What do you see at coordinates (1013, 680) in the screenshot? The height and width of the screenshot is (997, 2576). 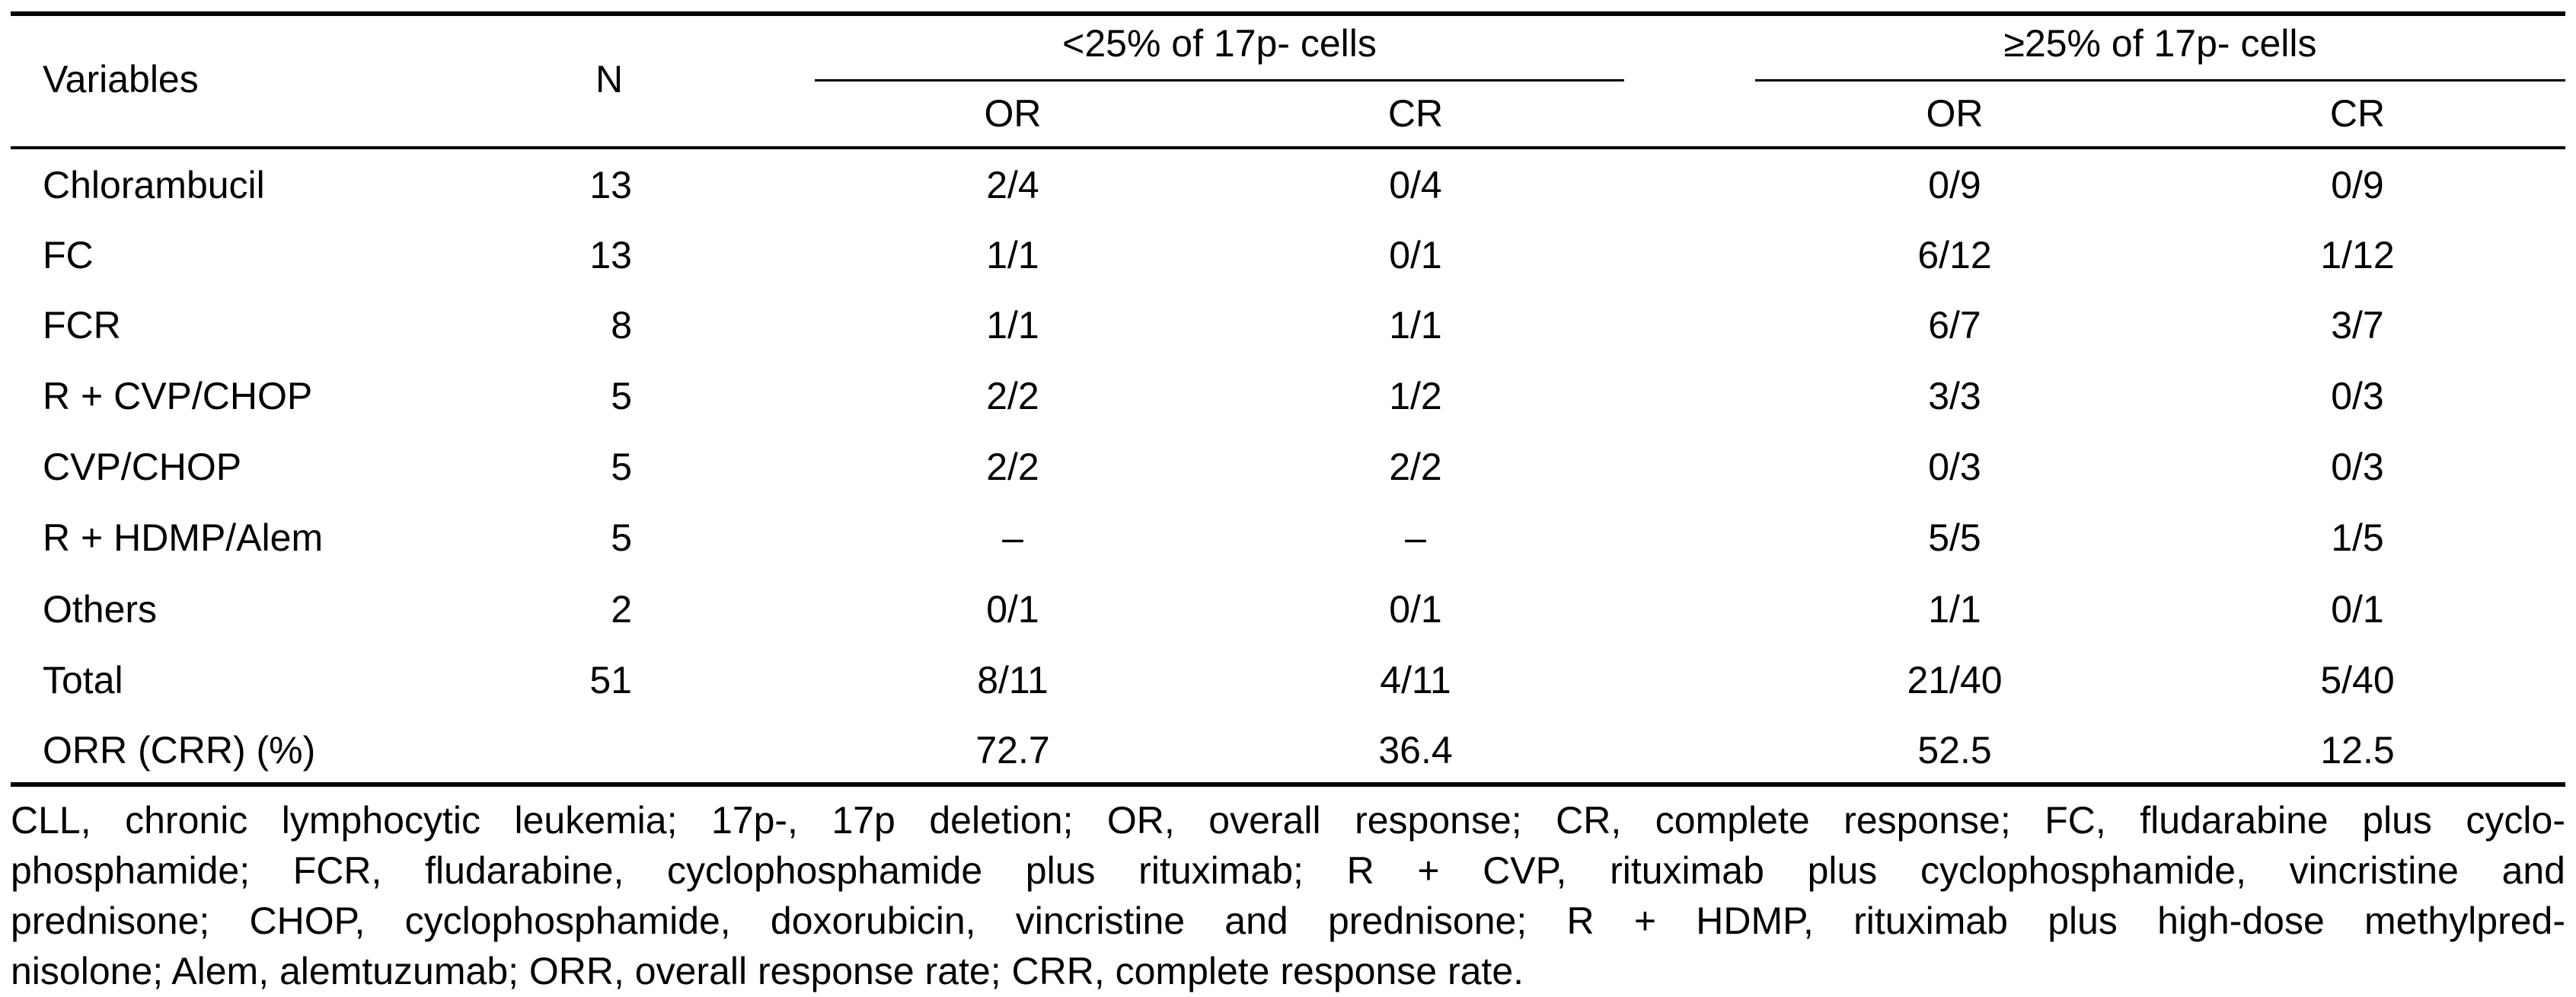 I see `cell-low-or: 8/11` at bounding box center [1013, 680].